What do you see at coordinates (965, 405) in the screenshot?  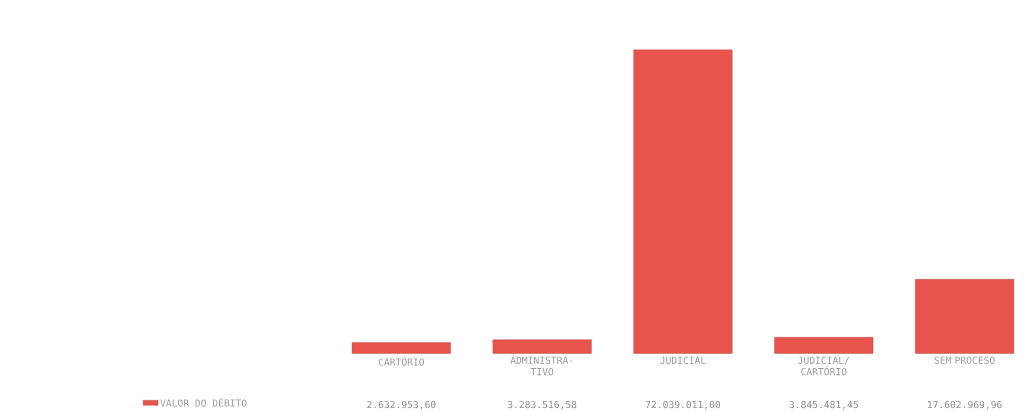 I see `data-label: 17.602.969,96` at bounding box center [965, 405].